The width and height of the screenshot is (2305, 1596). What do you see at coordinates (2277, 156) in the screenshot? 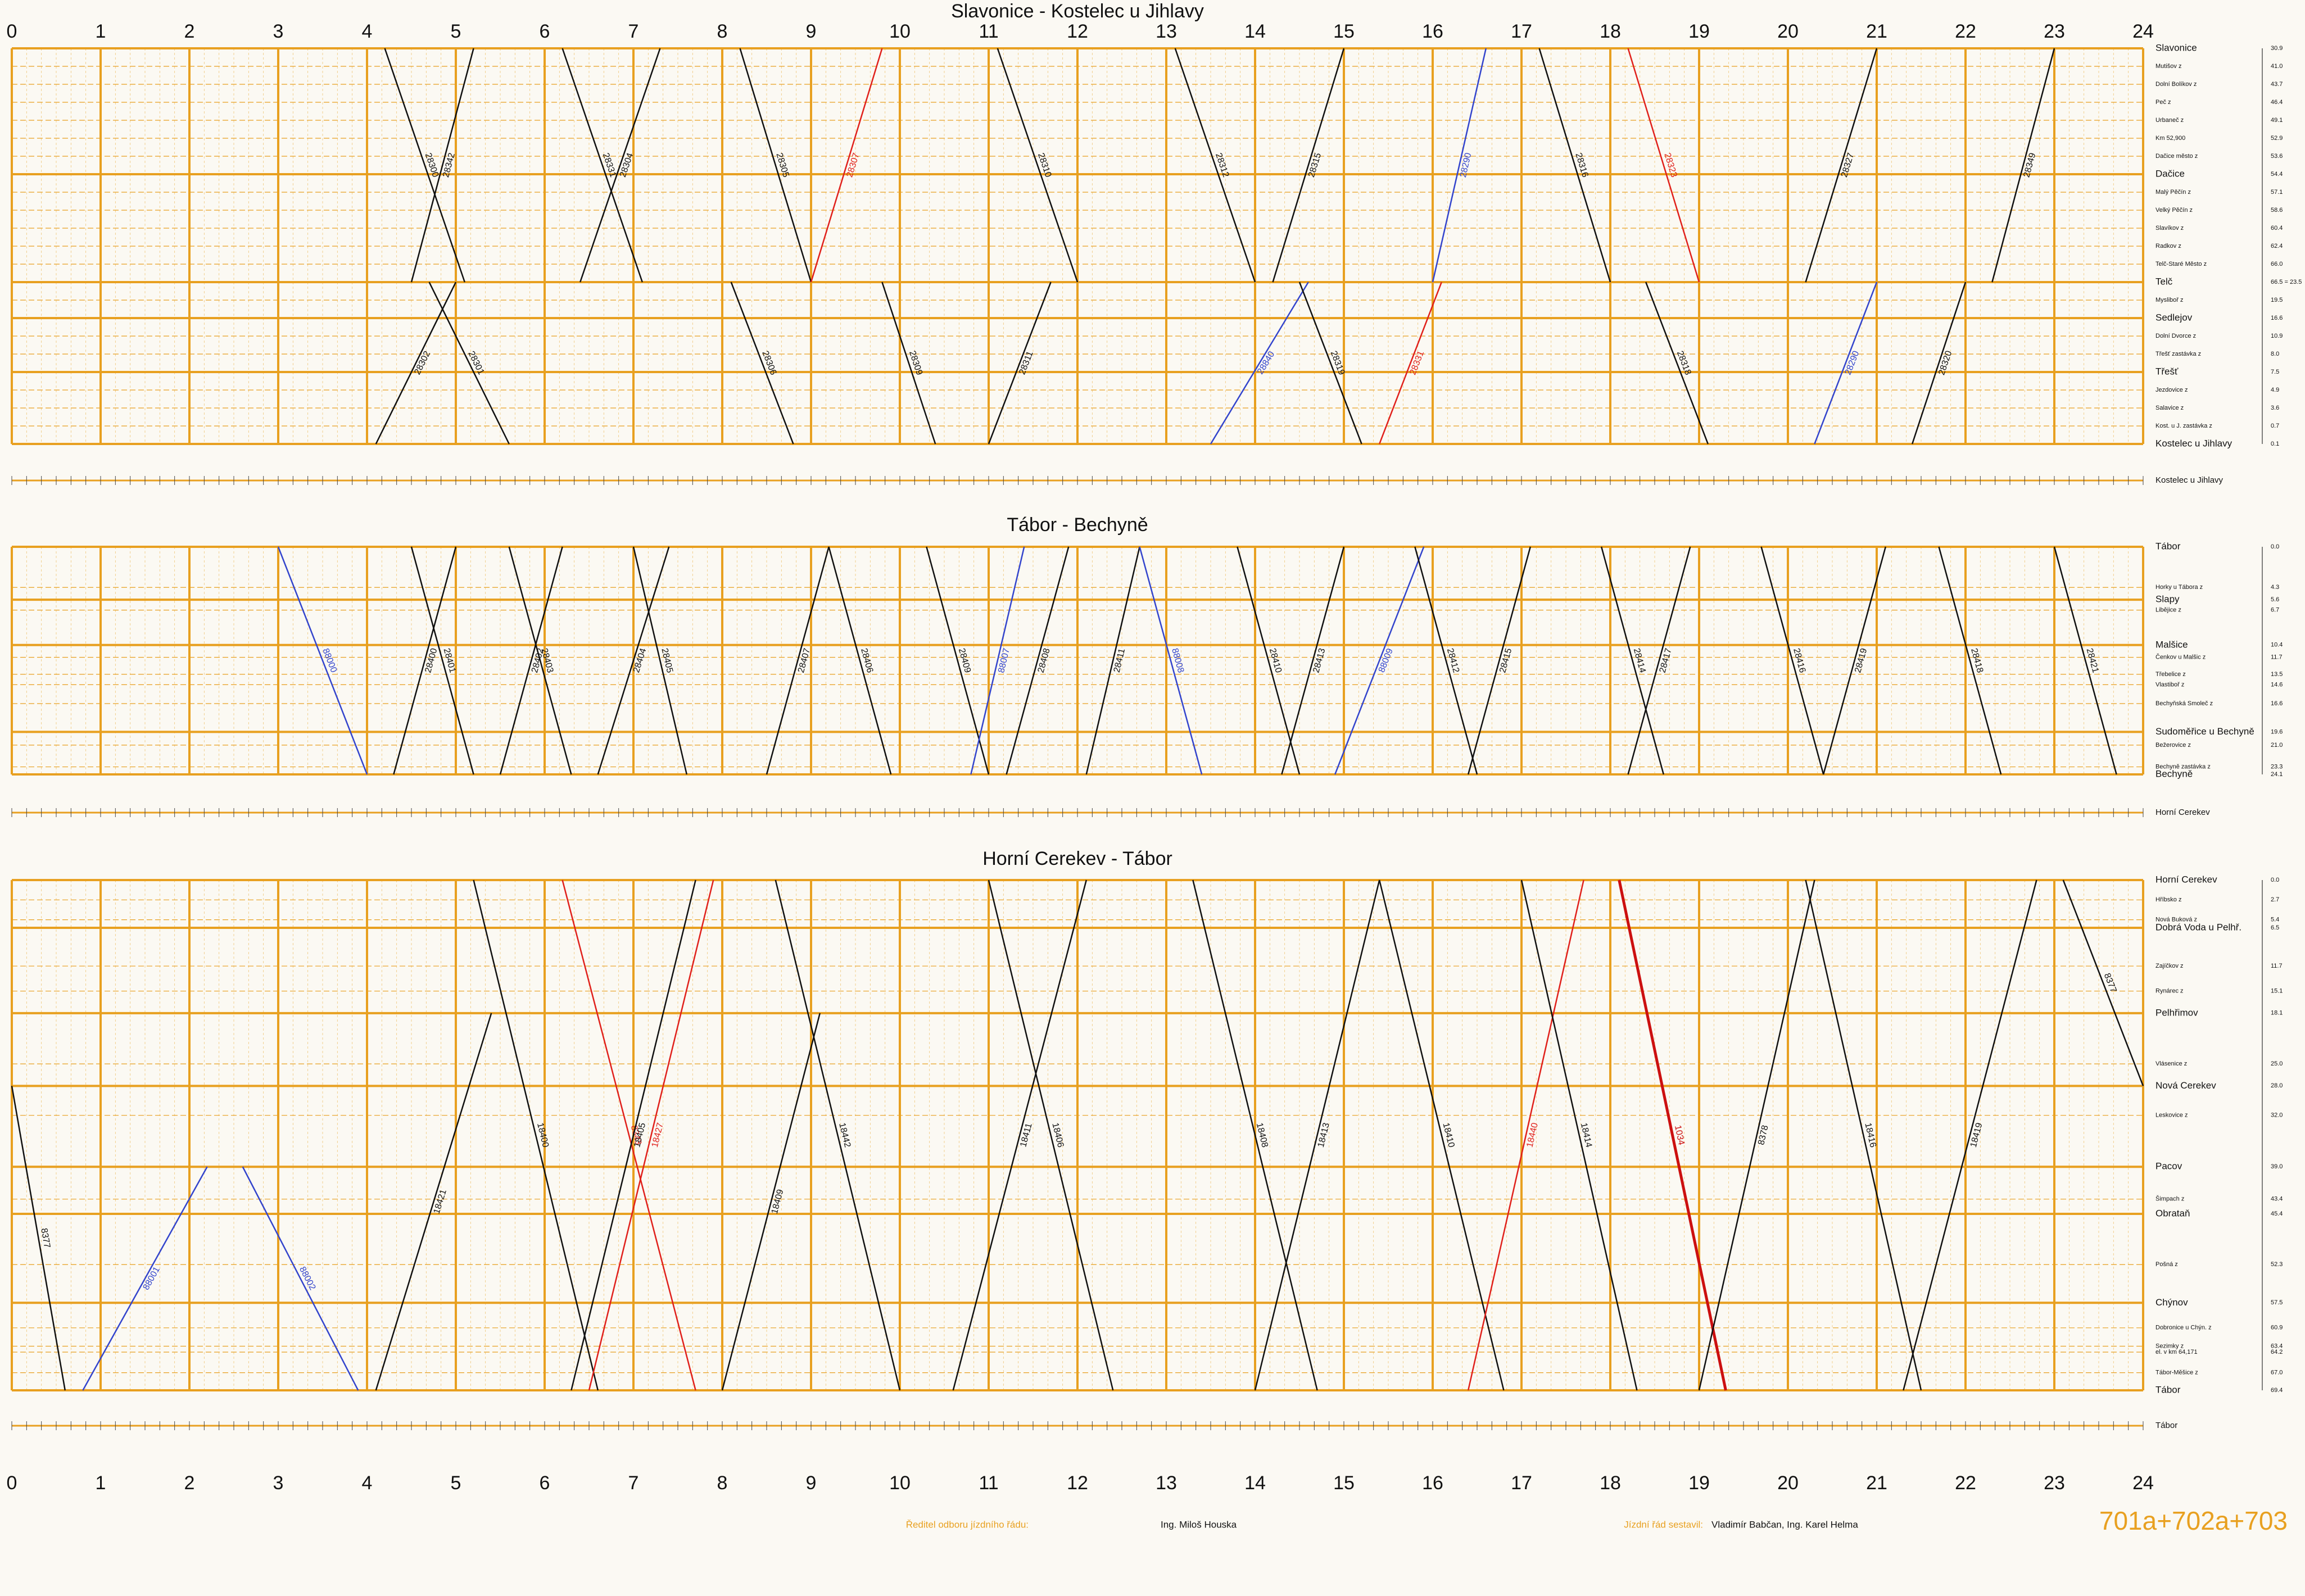
I see `station-km: 53.6` at bounding box center [2277, 156].